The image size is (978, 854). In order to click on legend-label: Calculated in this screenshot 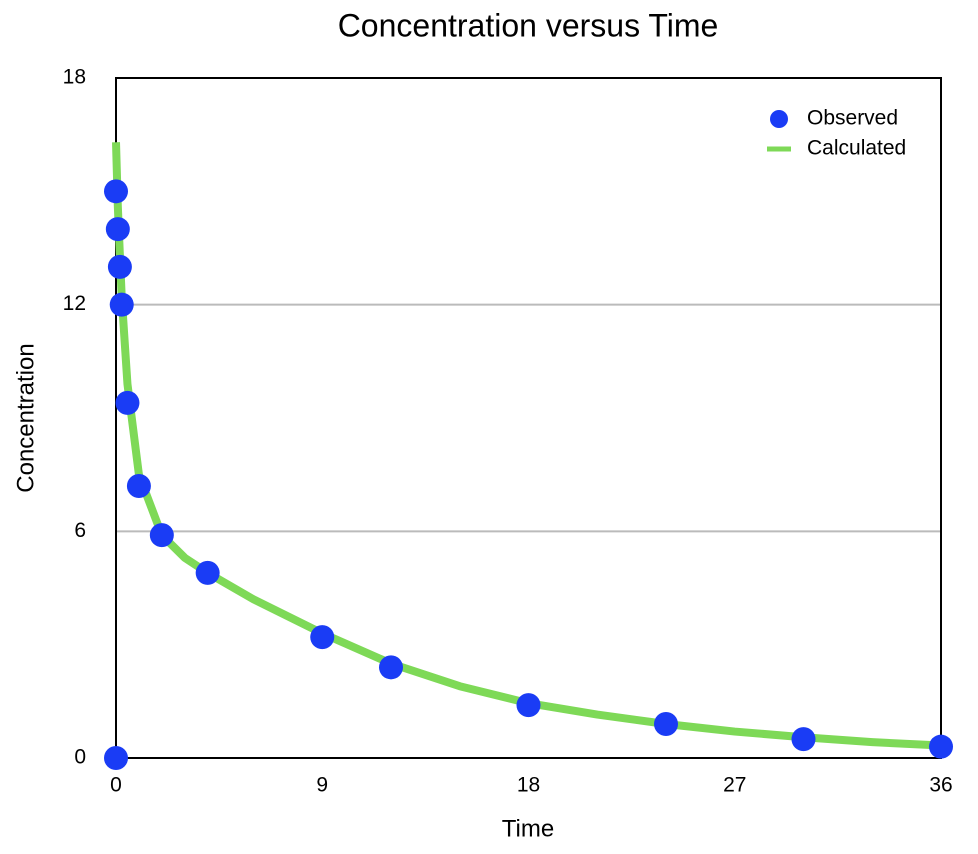, I will do `click(856, 148)`.